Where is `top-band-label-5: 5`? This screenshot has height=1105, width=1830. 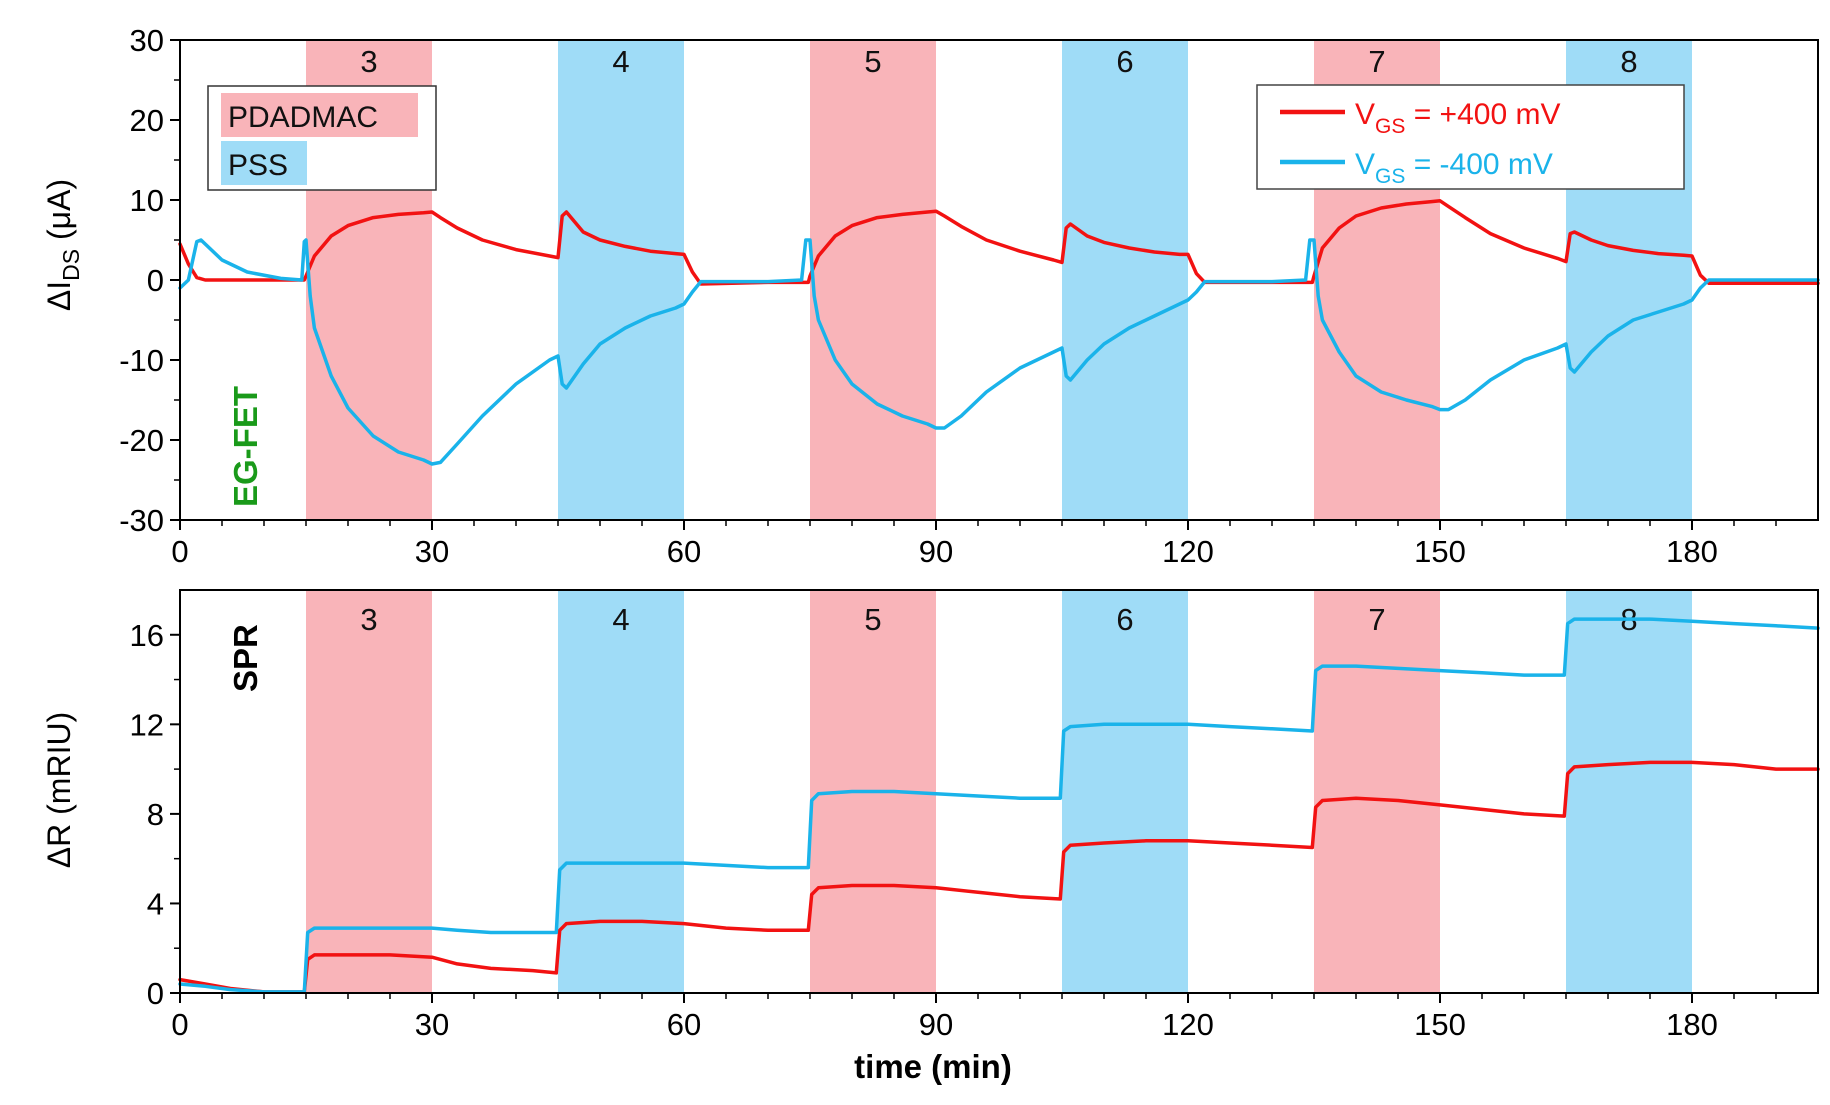
top-band-label-5: 5 is located at coordinates (872, 61).